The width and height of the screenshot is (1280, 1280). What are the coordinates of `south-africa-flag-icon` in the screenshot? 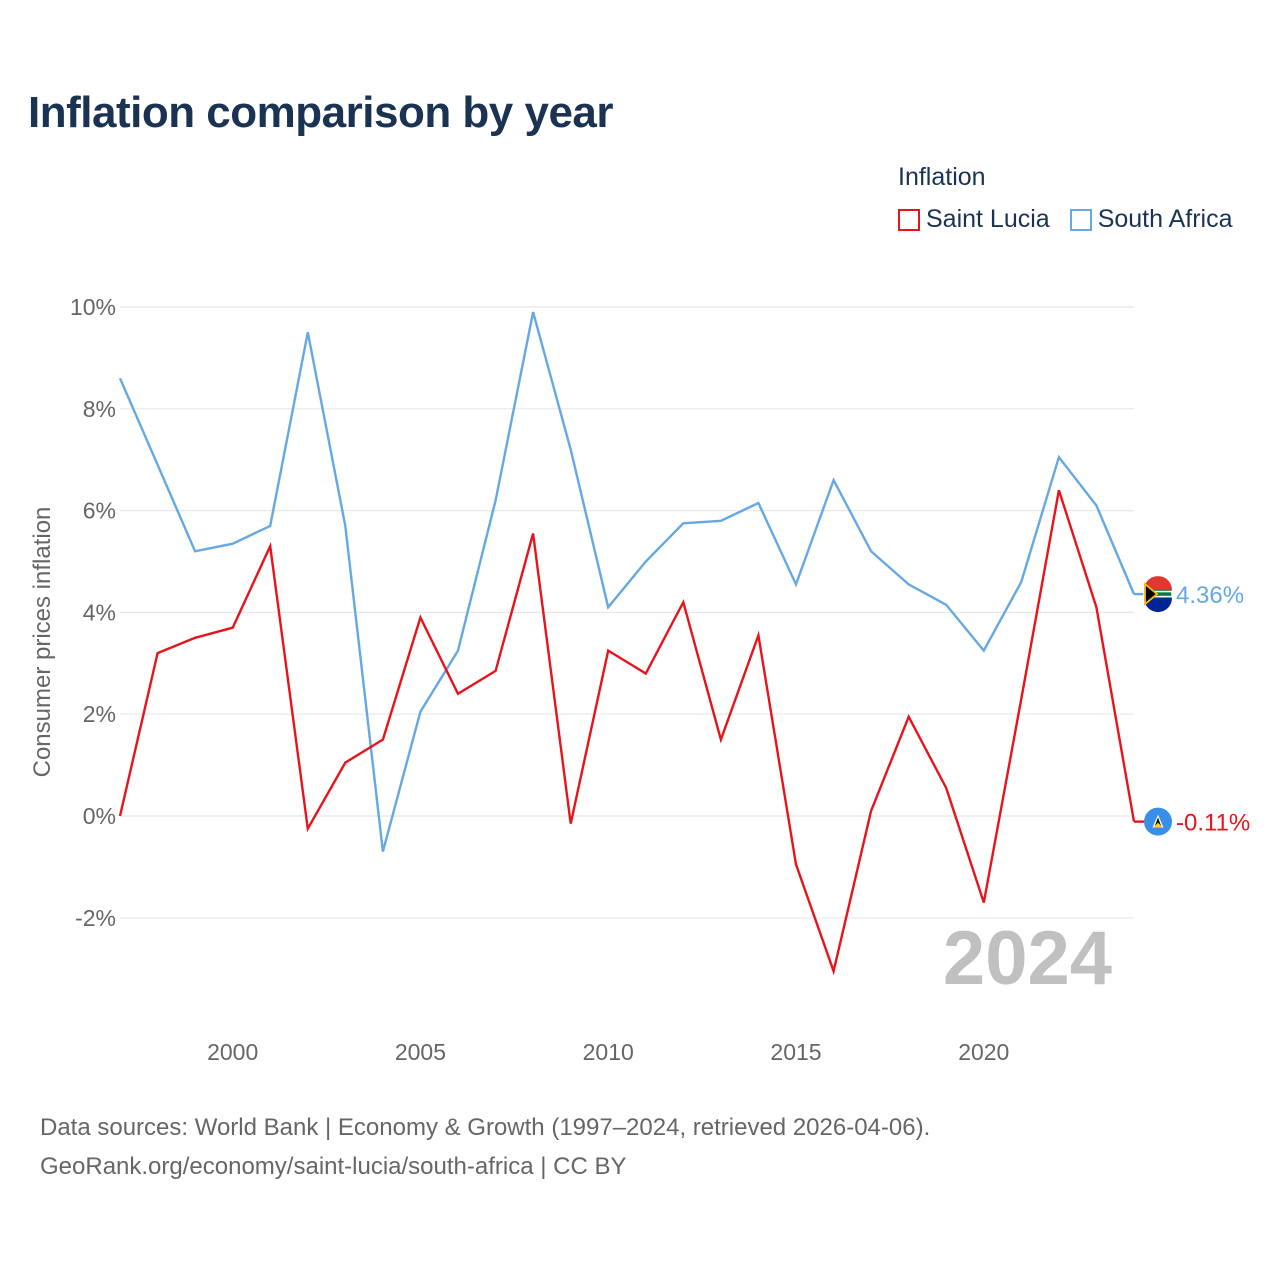 It's located at (1158, 594).